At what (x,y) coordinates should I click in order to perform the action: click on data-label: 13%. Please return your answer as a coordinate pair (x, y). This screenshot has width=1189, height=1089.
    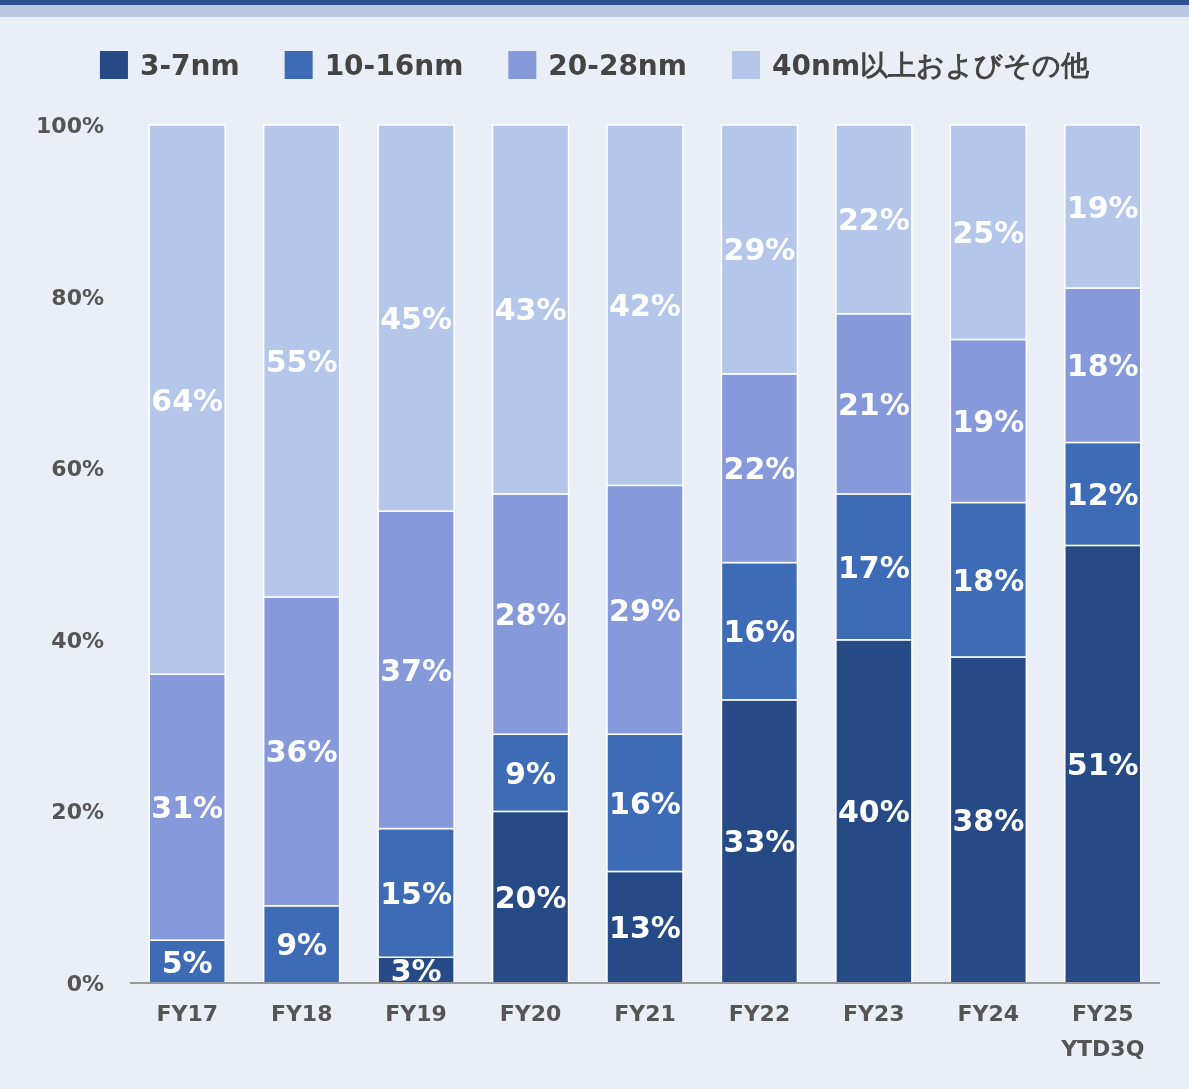
    Looking at the image, I should click on (645, 928).